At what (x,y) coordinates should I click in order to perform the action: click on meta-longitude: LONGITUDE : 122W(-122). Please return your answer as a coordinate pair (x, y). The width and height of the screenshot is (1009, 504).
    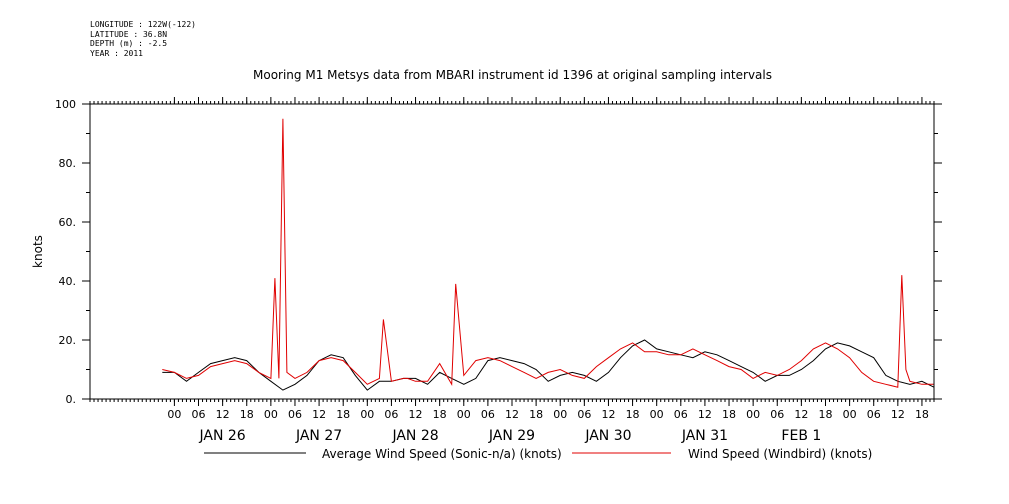
    Looking at the image, I should click on (143, 24).